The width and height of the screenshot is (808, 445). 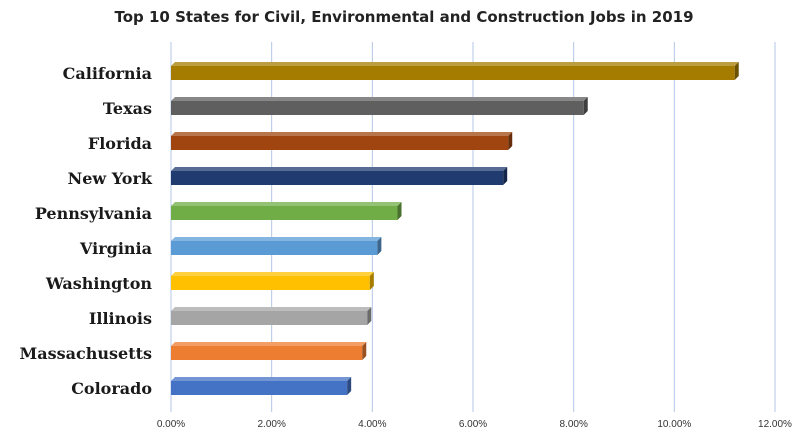 I want to click on bar-florida, so click(x=342, y=141).